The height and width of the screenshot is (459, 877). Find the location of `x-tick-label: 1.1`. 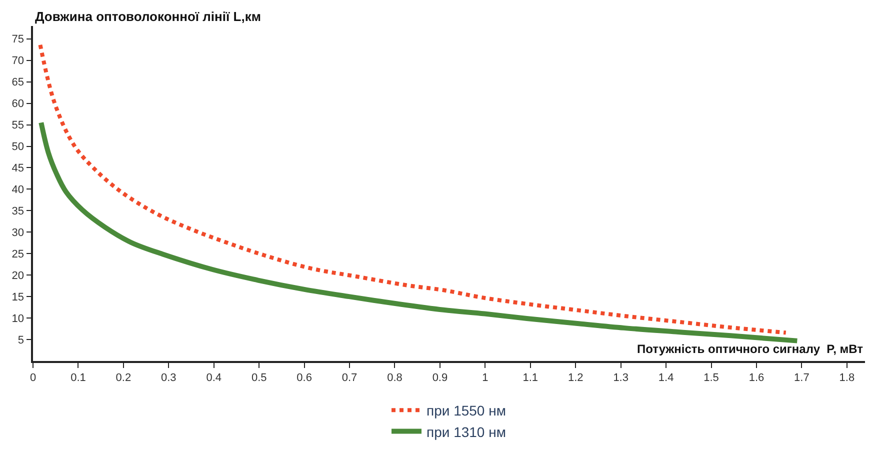

x-tick-label: 1.1 is located at coordinates (530, 378).